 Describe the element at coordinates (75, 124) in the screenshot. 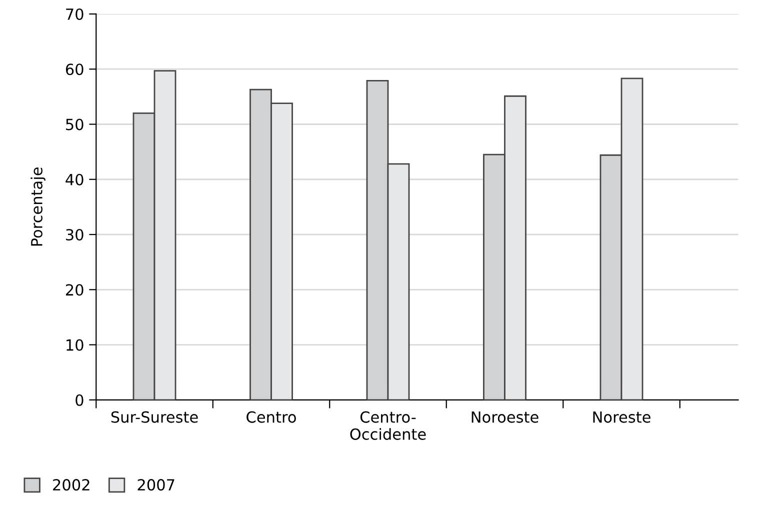

I see `y-tick-label: 50` at that location.